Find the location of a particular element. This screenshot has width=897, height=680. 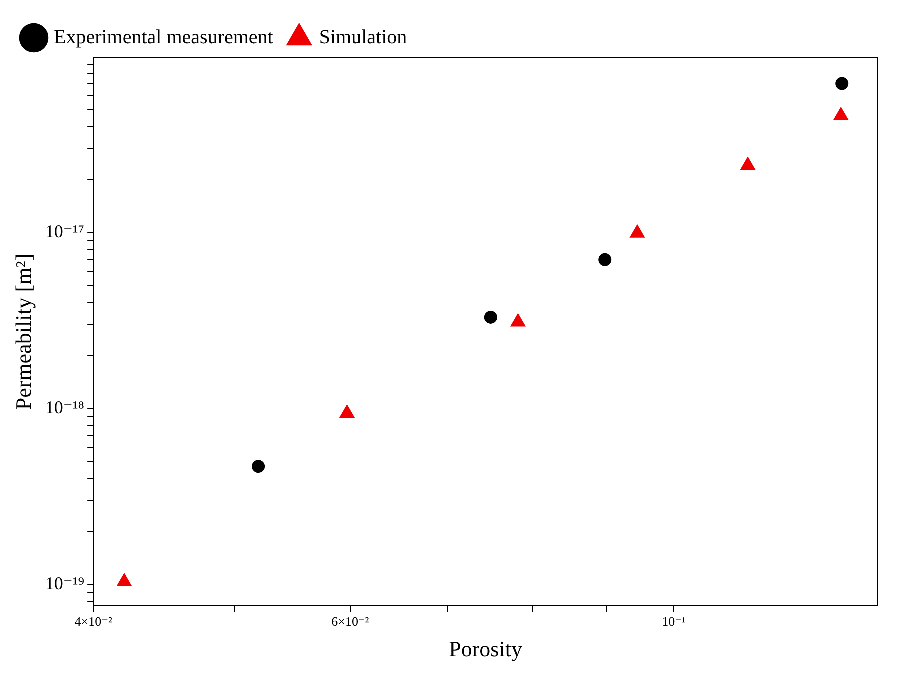

x-axis-title: Porosity is located at coordinates (485, 649).